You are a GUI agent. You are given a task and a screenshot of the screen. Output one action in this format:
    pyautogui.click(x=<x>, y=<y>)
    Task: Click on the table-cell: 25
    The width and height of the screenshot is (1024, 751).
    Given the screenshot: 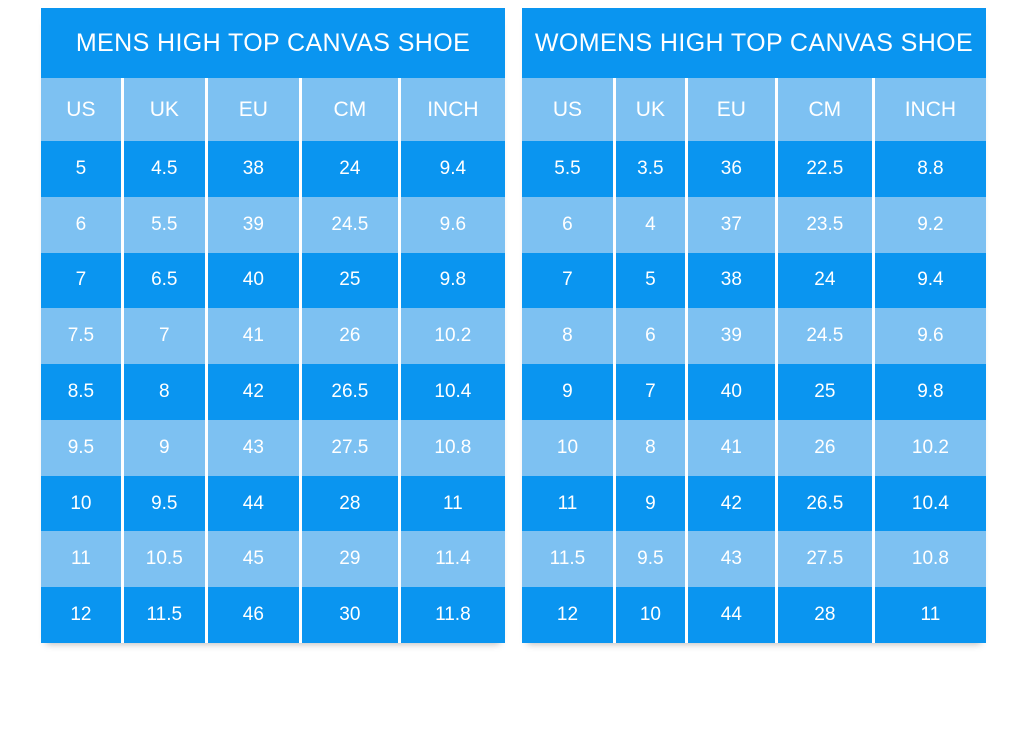 What is the action you would take?
    pyautogui.click(x=348, y=280)
    